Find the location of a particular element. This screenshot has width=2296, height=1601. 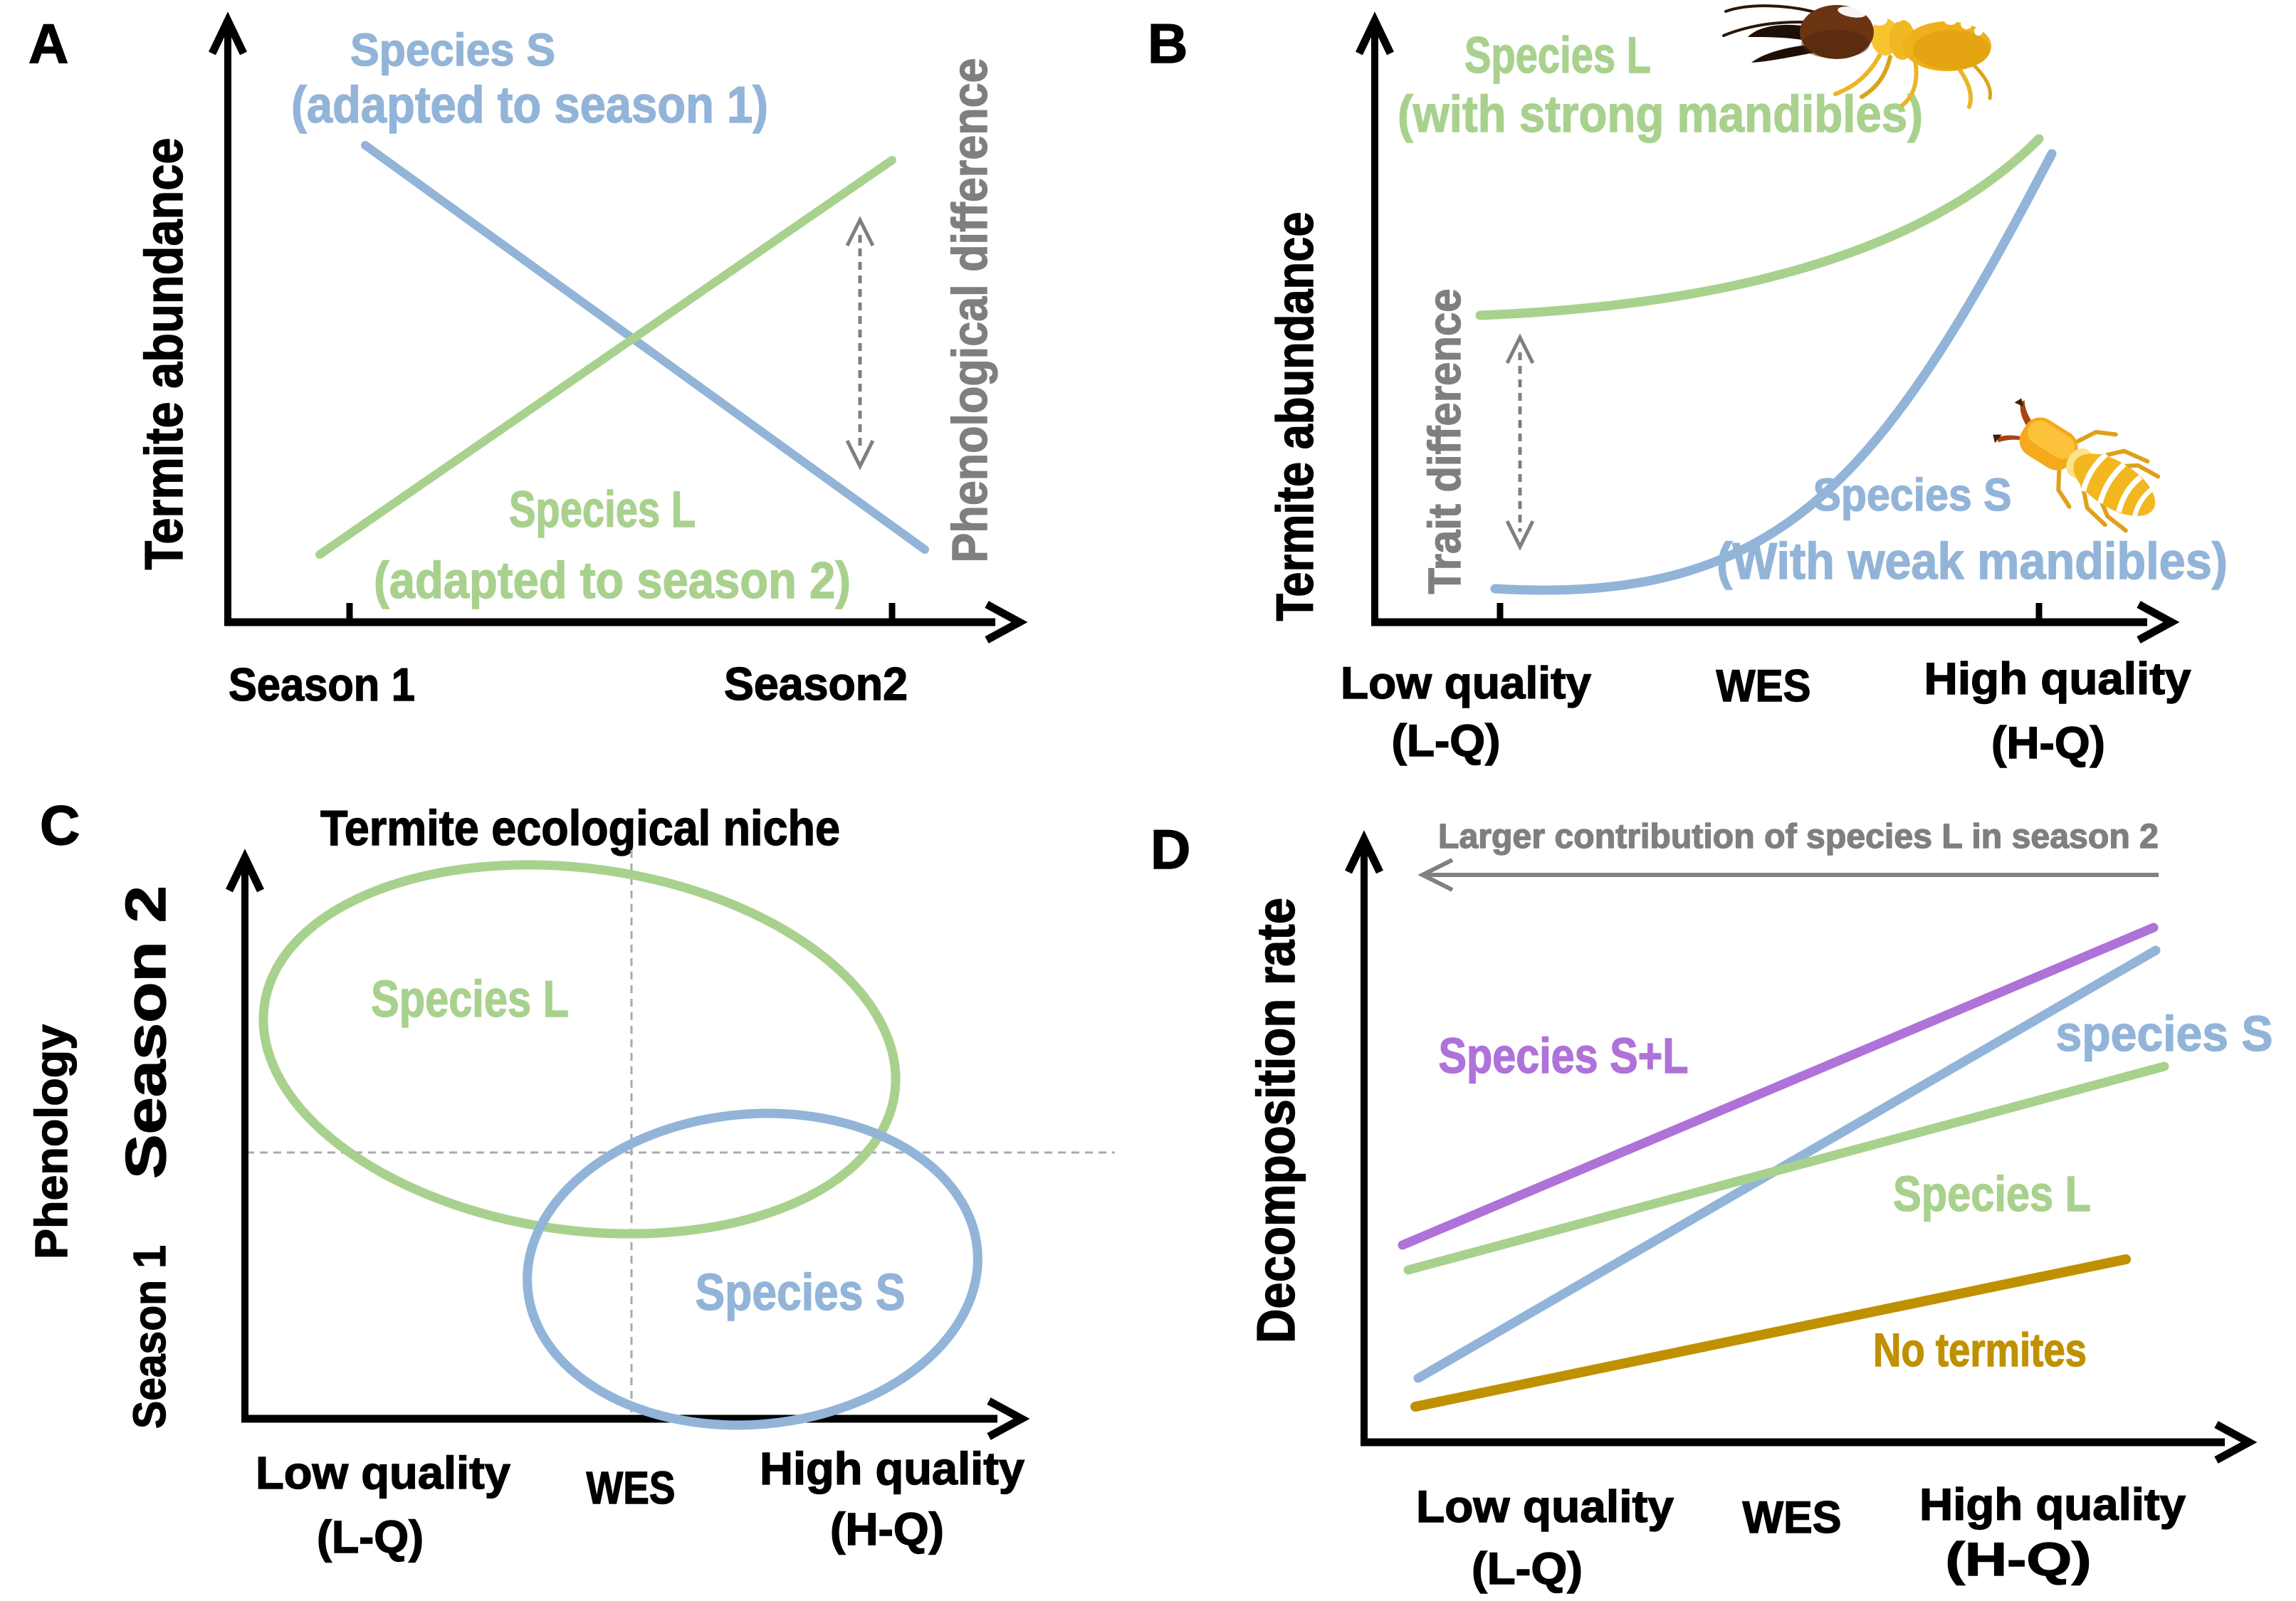

svg-text: Season 2 is located at coordinates (145, 1032).